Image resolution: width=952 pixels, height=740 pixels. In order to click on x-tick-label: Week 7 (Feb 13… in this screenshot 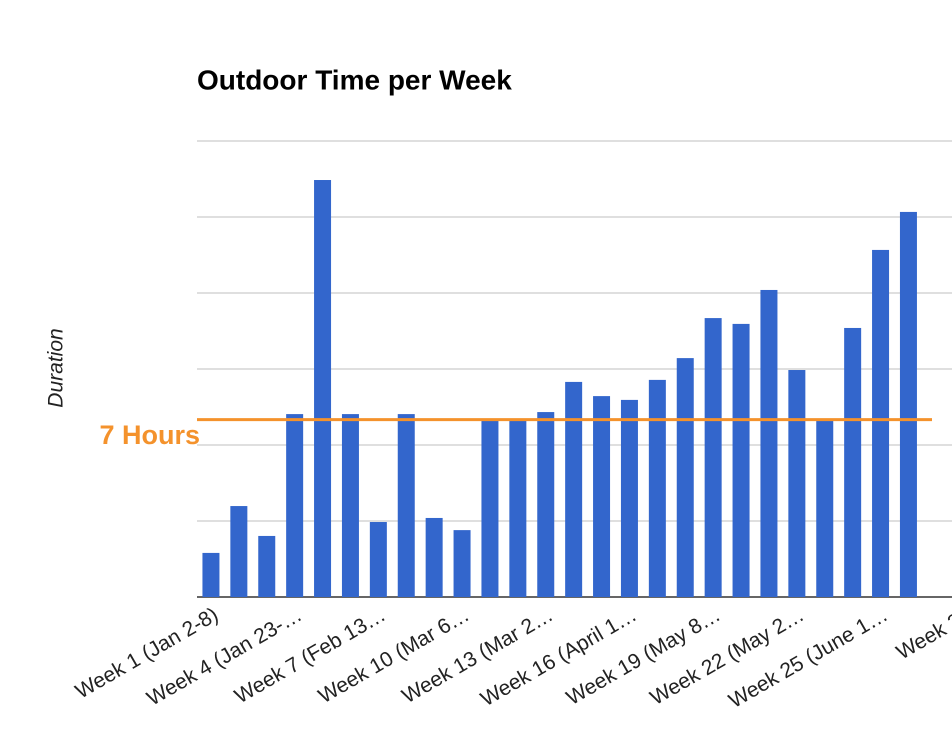, I will do `click(310, 655)`.